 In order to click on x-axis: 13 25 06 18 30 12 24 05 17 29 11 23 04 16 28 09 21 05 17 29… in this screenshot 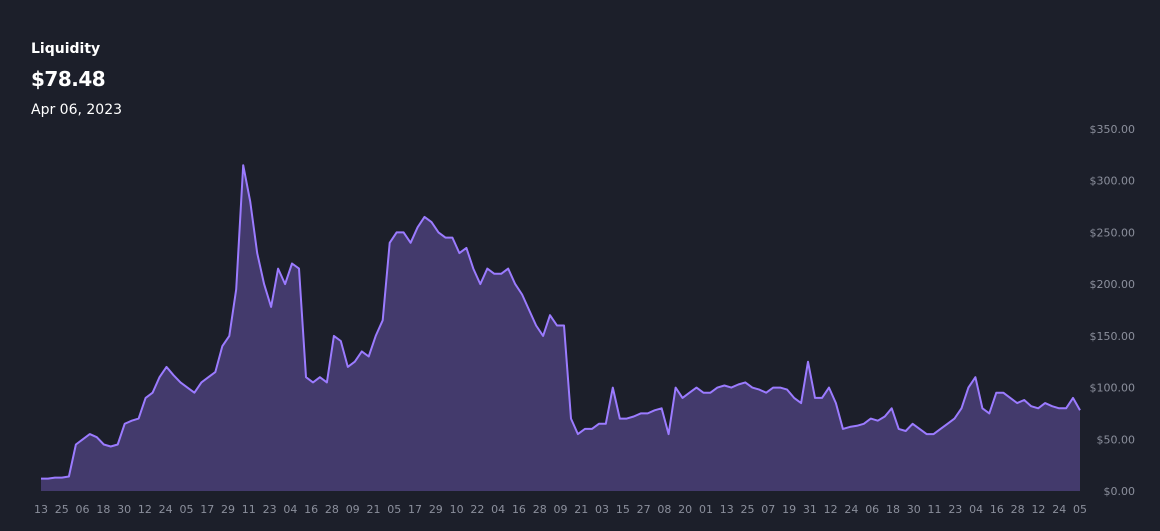, I will do `click(560, 509)`.